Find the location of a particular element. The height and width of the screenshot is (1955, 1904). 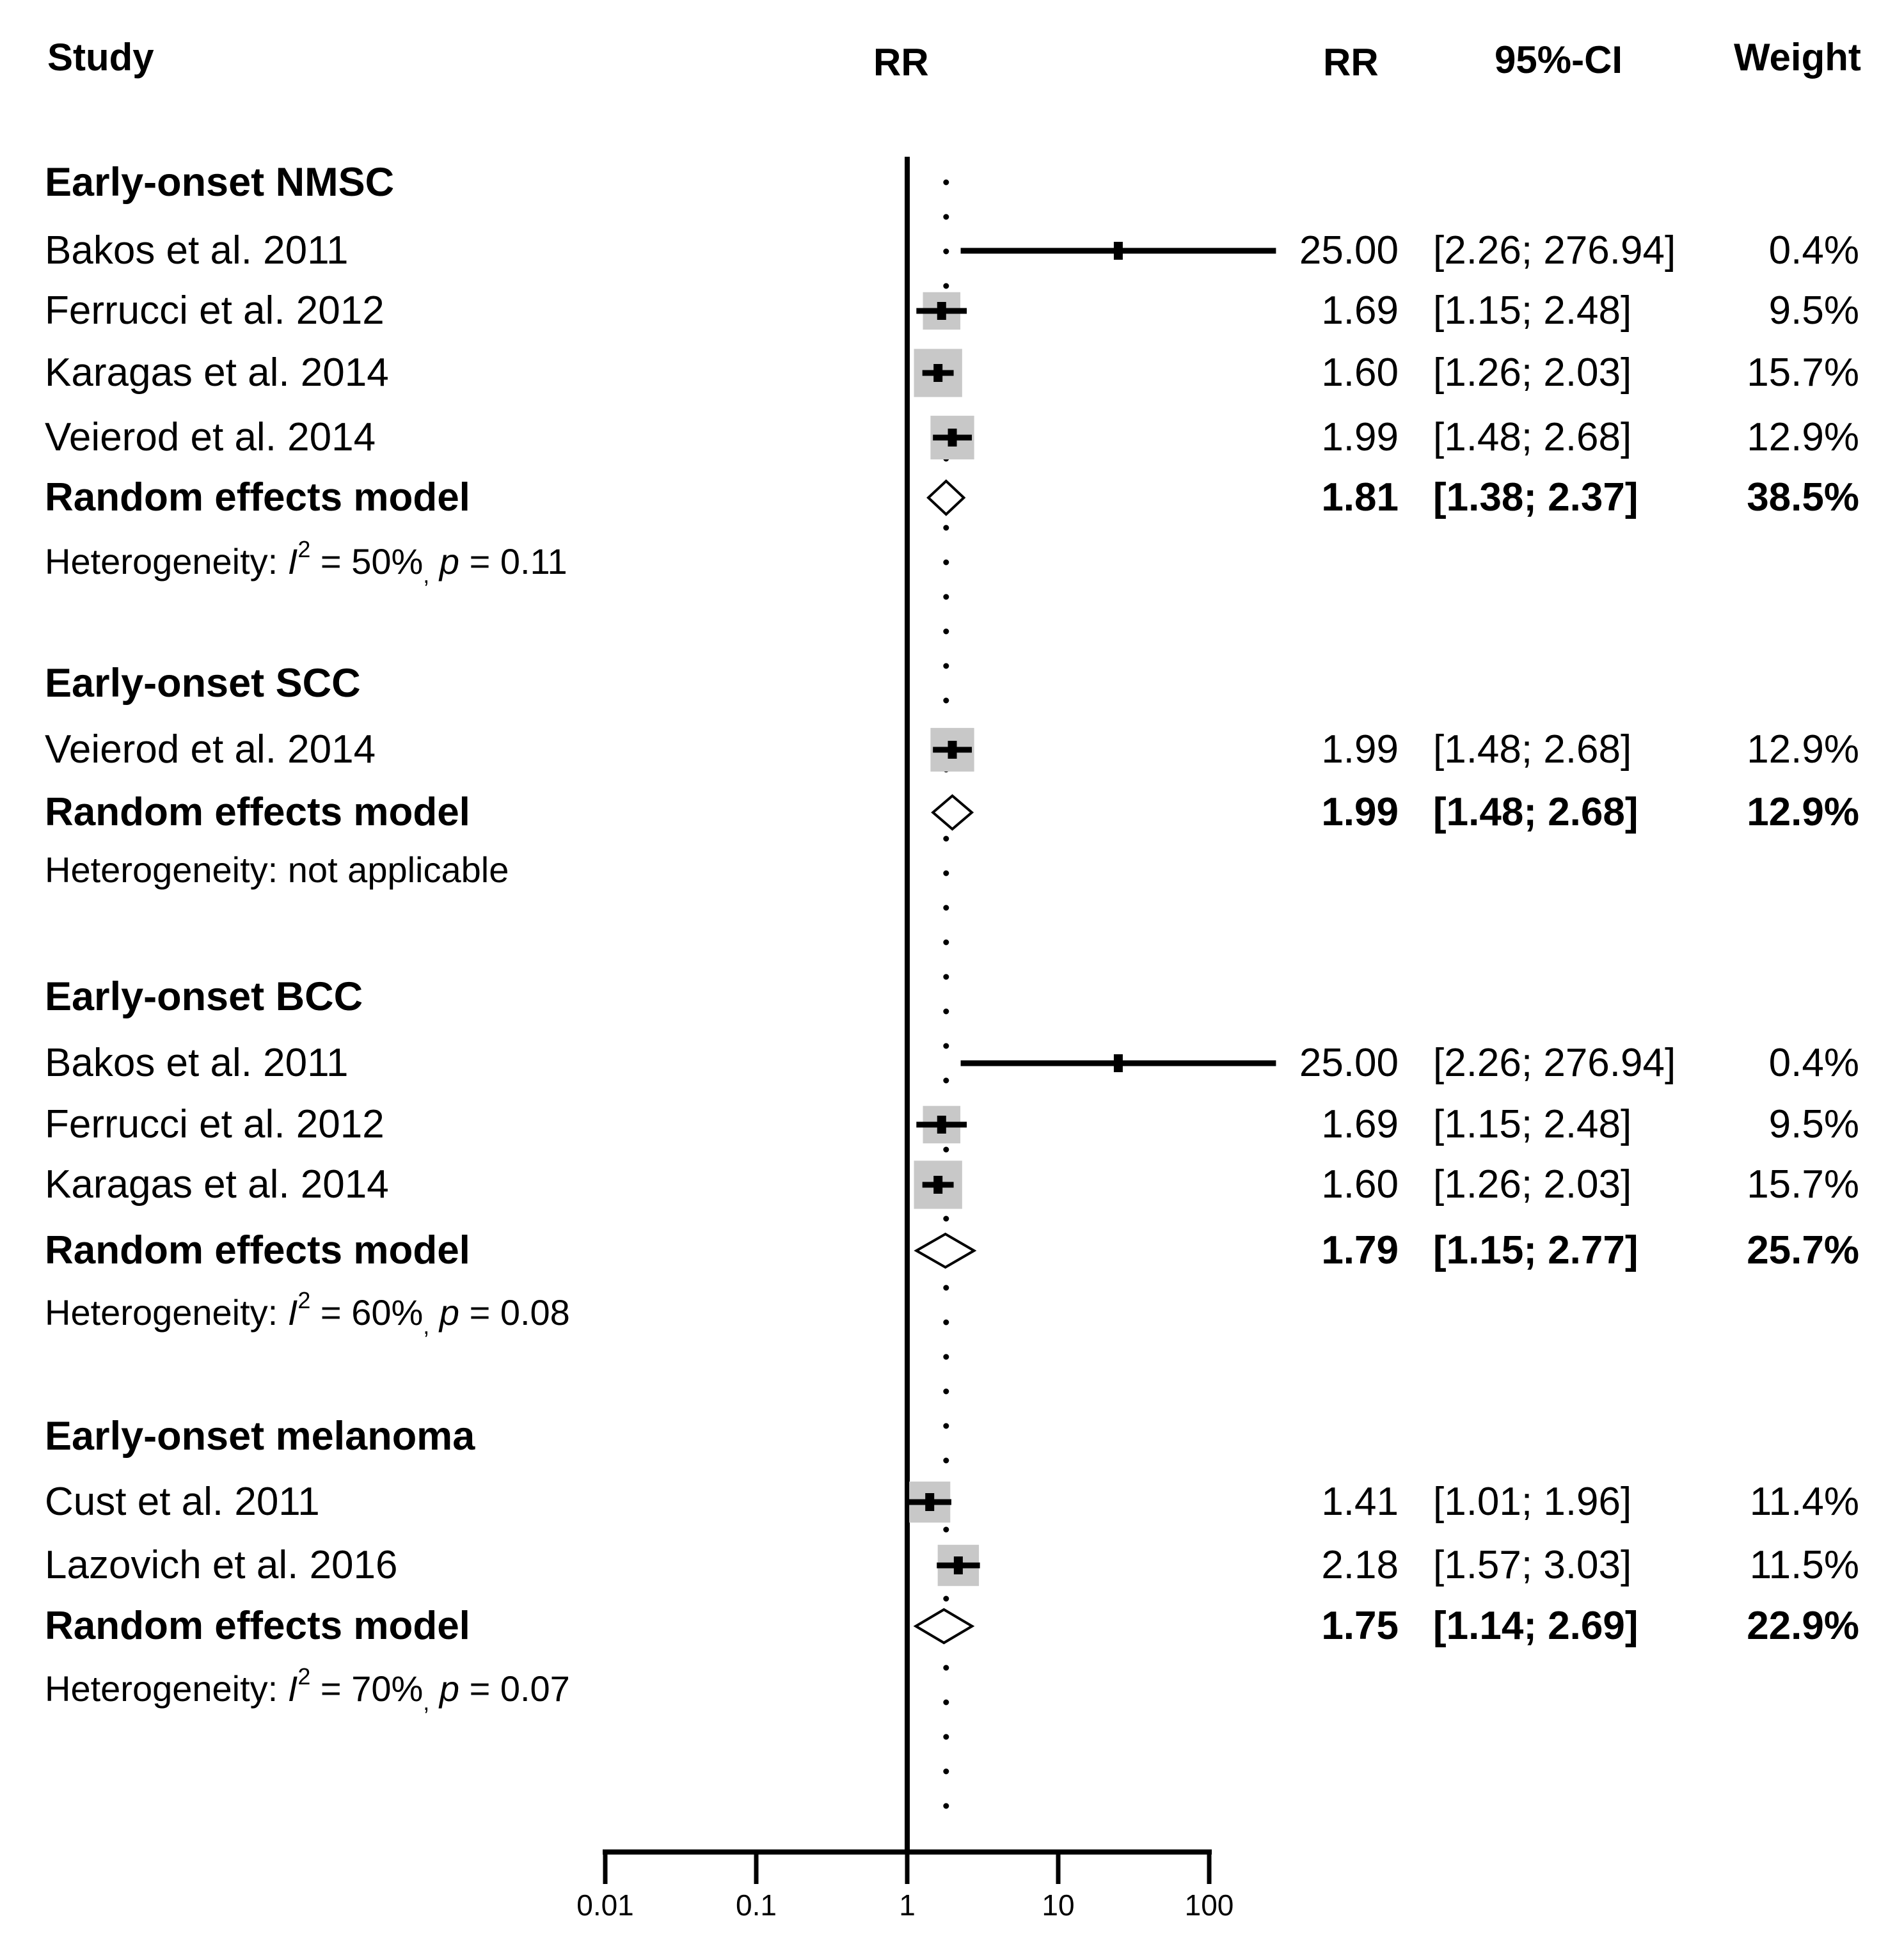

rr-value: 1.81 is located at coordinates (1360, 497).